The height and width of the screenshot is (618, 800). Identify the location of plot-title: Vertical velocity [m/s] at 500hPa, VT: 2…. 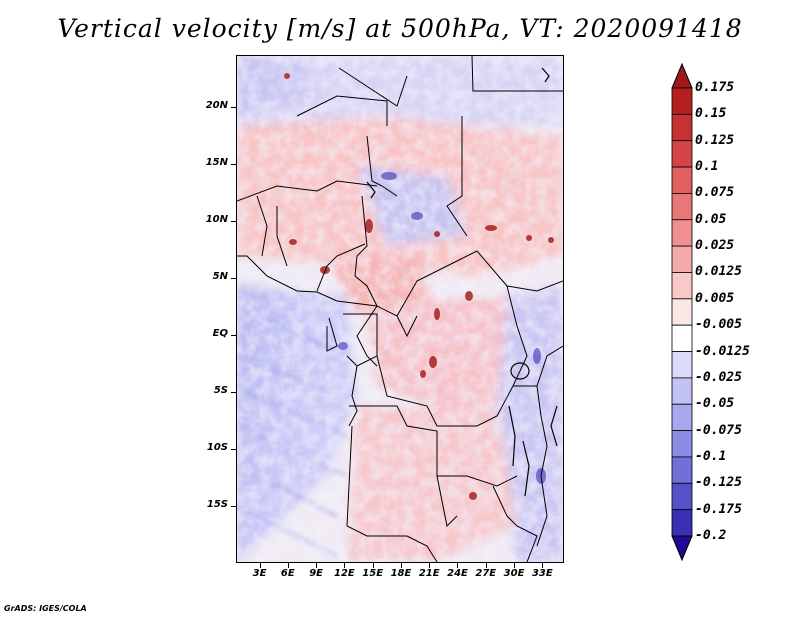
(400, 28).